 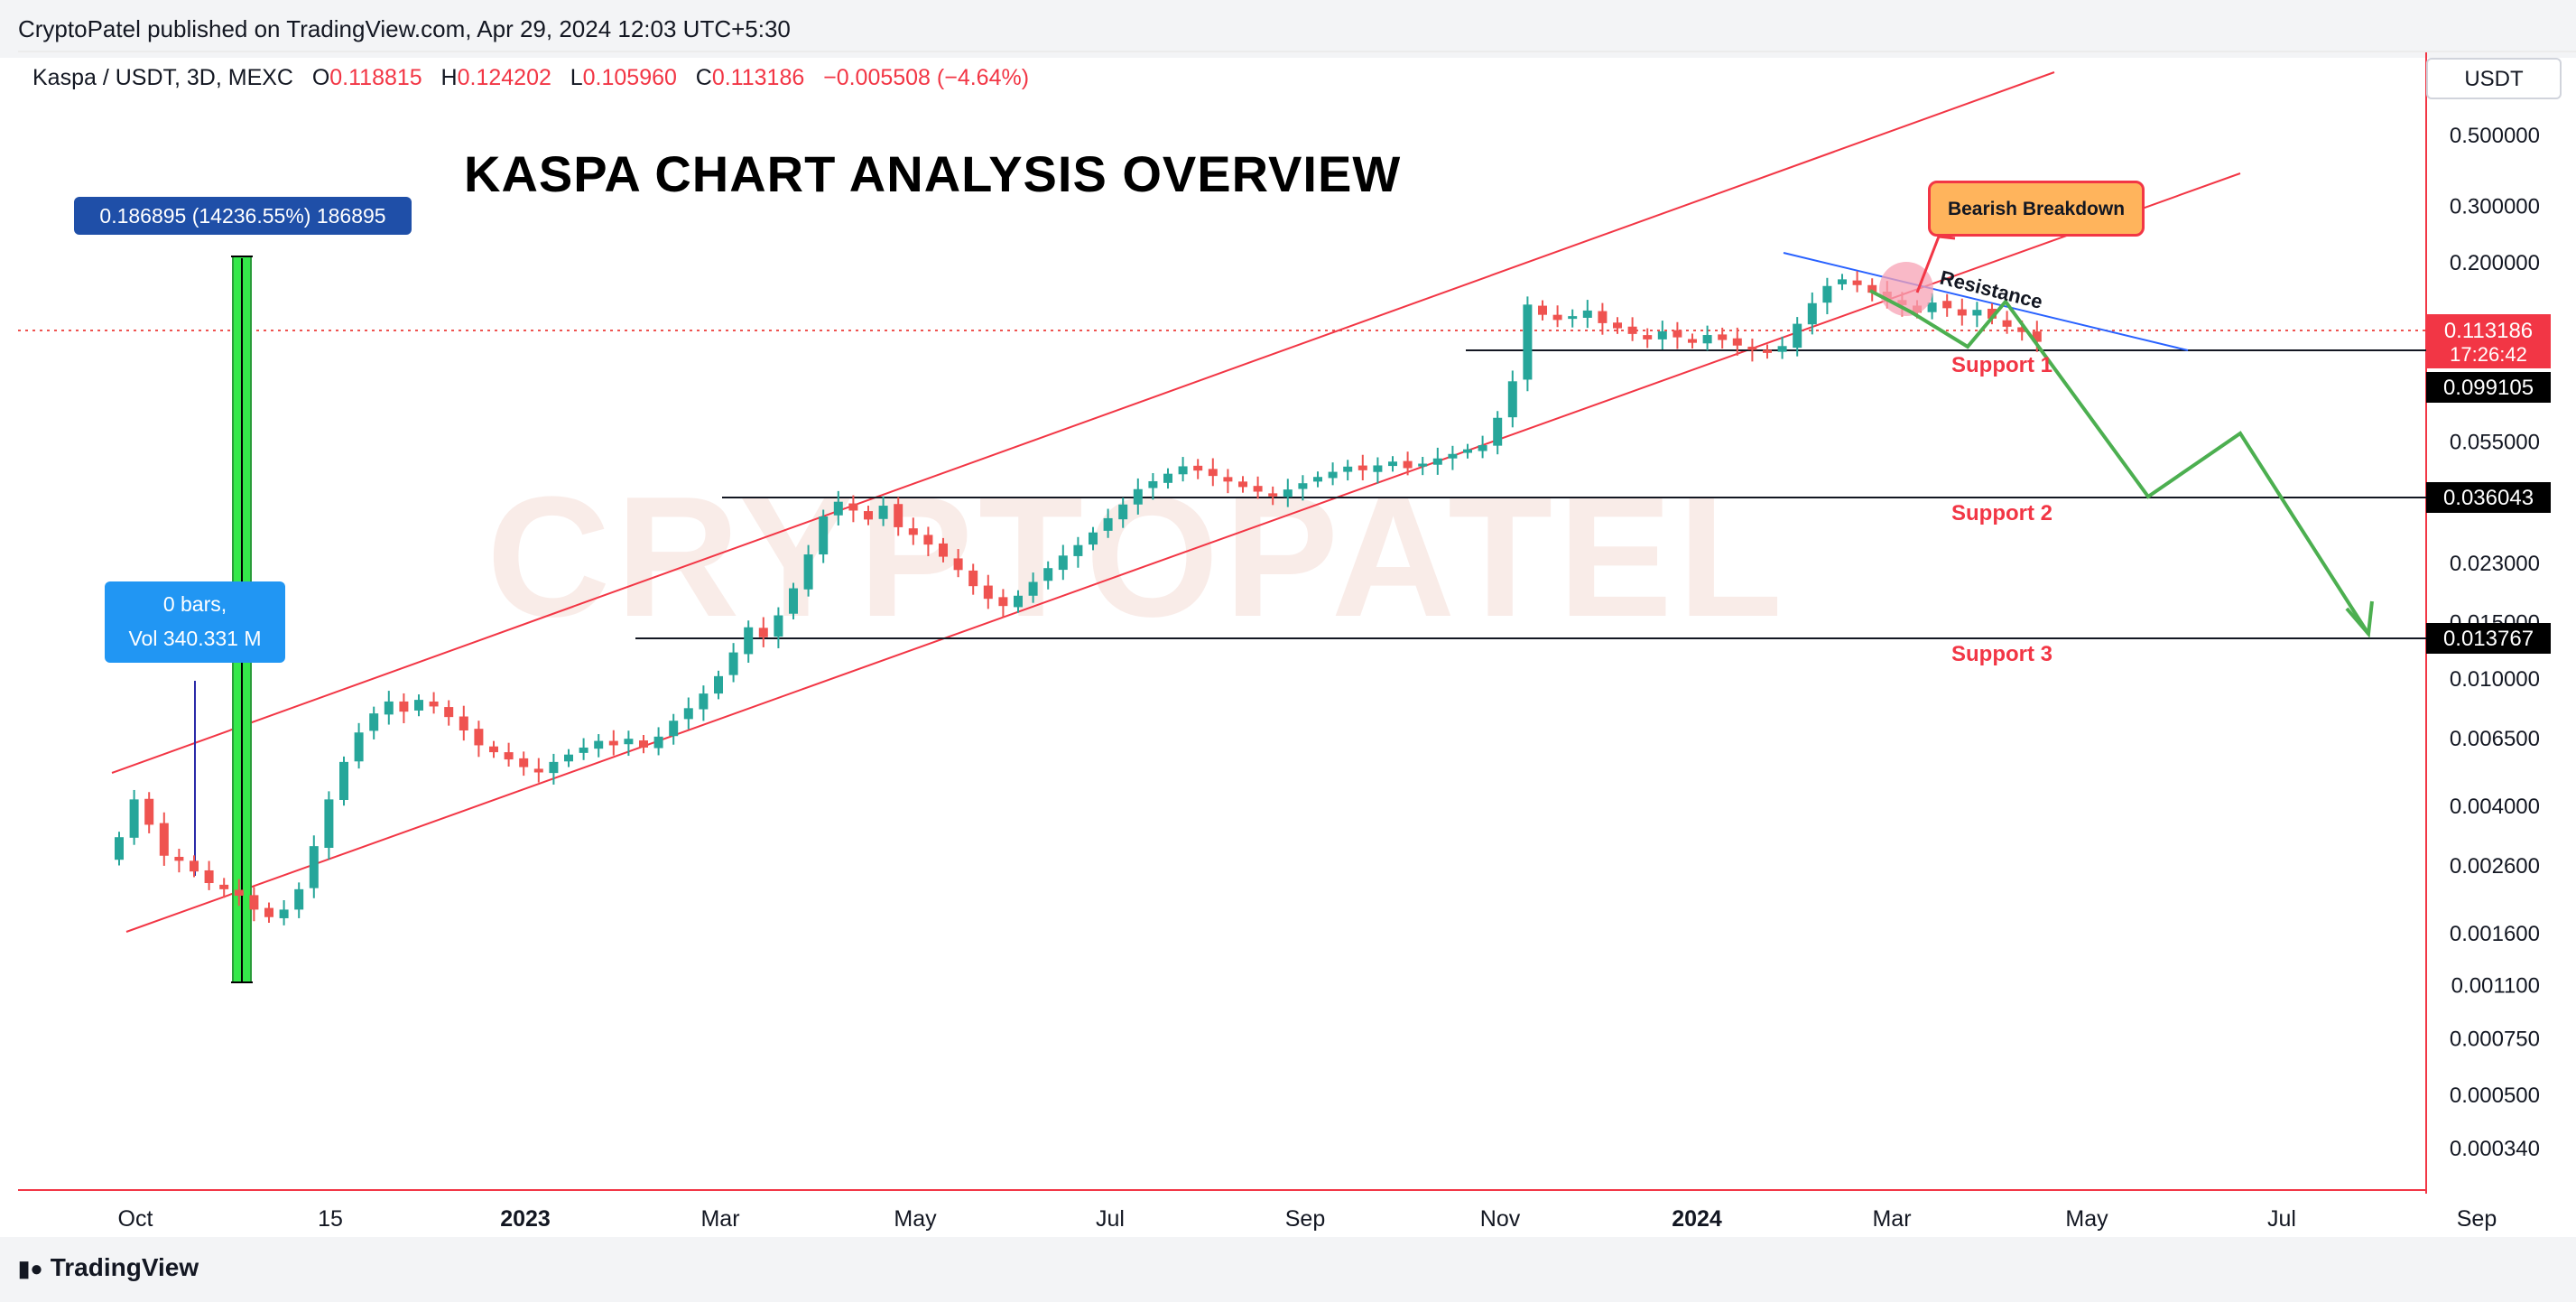 I want to click on last-price-tag-bg, so click(x=2488, y=341).